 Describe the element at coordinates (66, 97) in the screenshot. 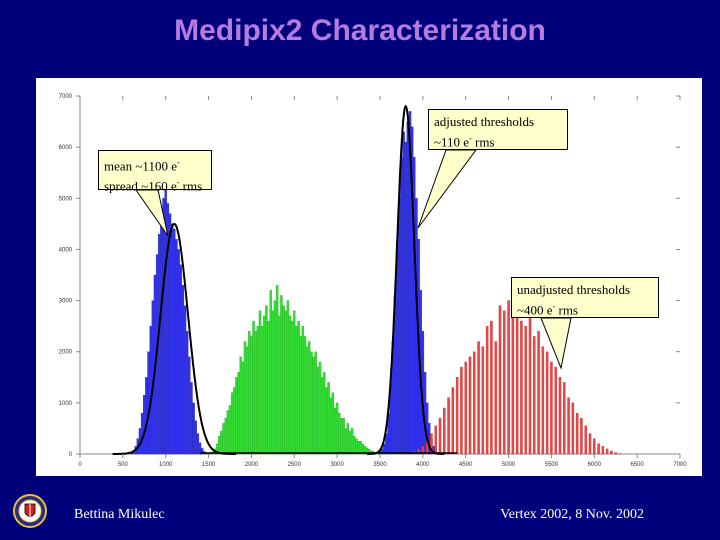

I see `y-tick-label: 7000` at that location.